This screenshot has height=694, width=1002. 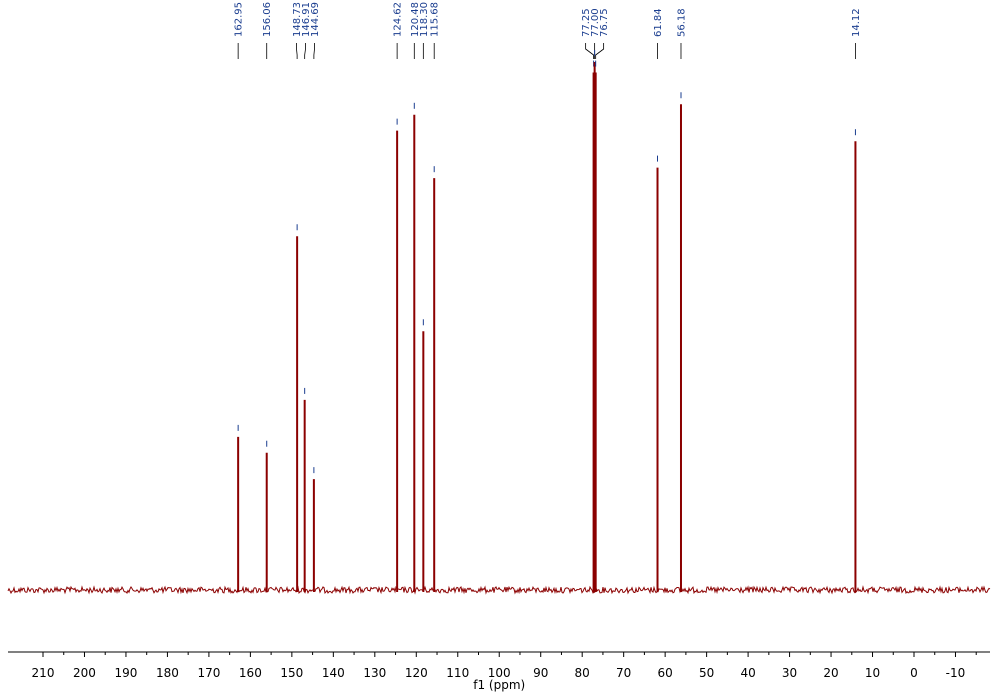 What do you see at coordinates (208, 673) in the screenshot?
I see `x-tick-label: 170` at bounding box center [208, 673].